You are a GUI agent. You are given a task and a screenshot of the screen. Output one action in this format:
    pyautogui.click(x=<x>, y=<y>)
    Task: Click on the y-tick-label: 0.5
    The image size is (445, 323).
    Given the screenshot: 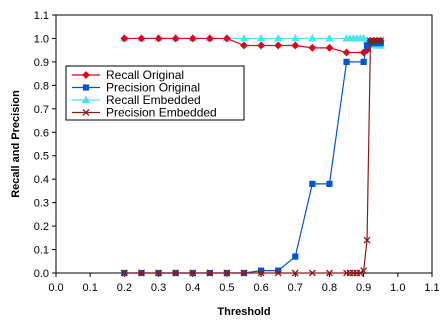 What is the action you would take?
    pyautogui.click(x=41, y=157)
    